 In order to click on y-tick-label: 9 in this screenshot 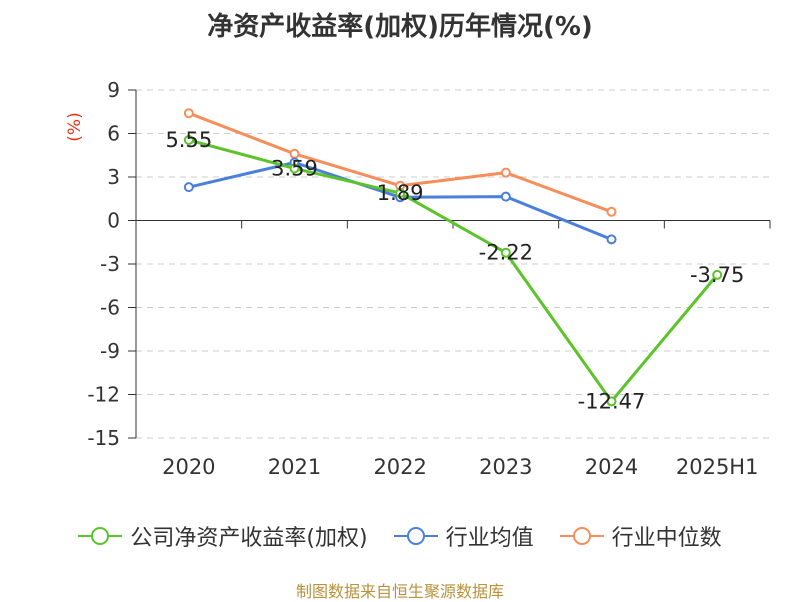, I will do `click(113, 90)`.